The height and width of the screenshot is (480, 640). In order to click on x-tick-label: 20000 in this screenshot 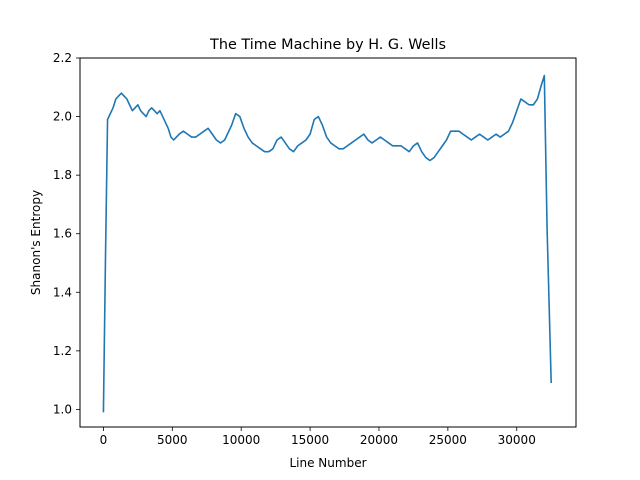, I will do `click(379, 440)`.